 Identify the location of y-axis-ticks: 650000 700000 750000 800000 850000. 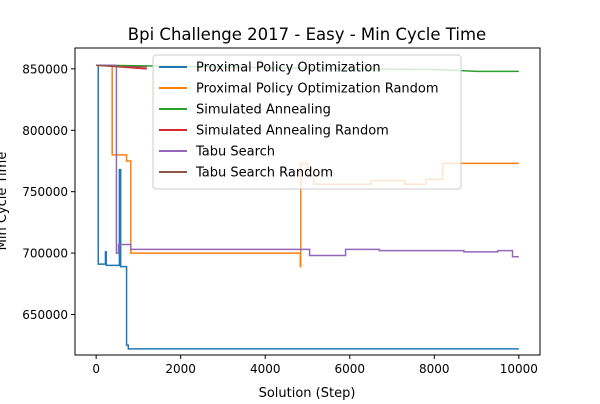
(48, 192).